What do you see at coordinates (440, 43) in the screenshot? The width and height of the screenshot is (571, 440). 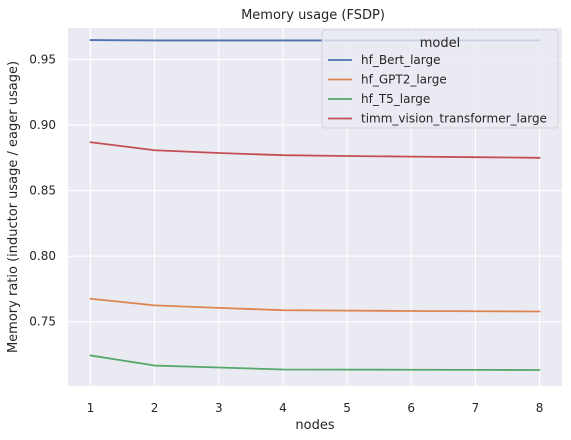 I see `legend-title: model` at bounding box center [440, 43].